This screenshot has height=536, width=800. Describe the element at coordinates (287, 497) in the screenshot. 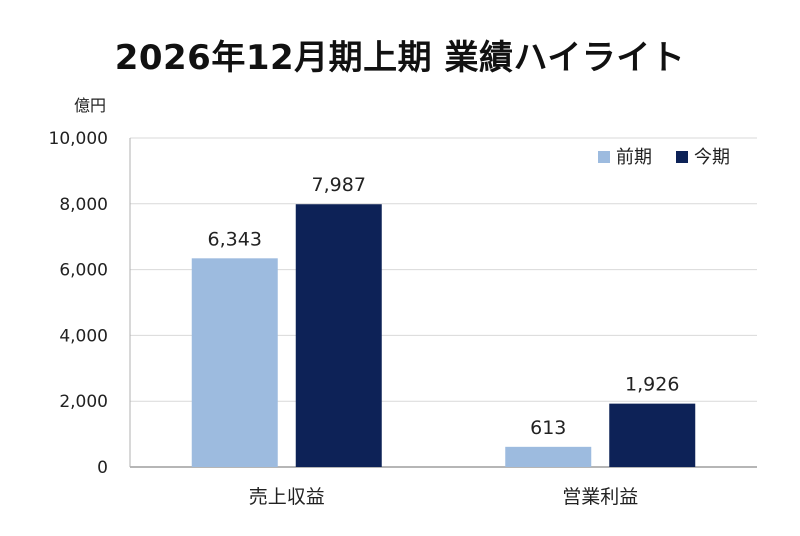

I see `category-label: 売上収益` at that location.